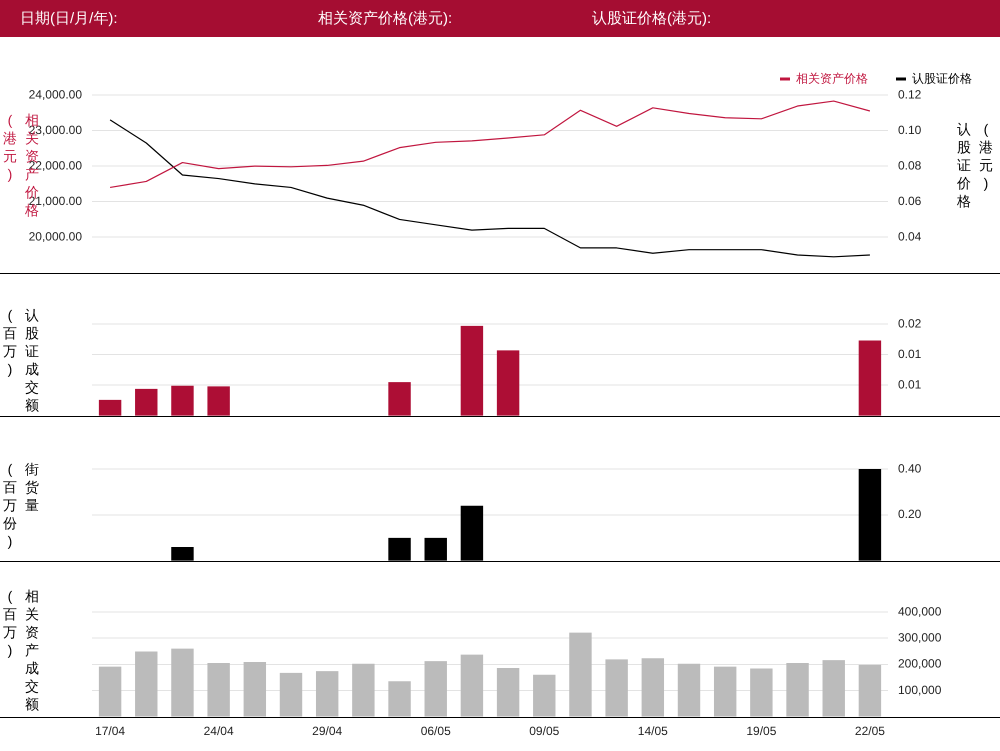 The height and width of the screenshot is (751, 1000). I want to click on x-tick-label: 06/05, so click(436, 731).